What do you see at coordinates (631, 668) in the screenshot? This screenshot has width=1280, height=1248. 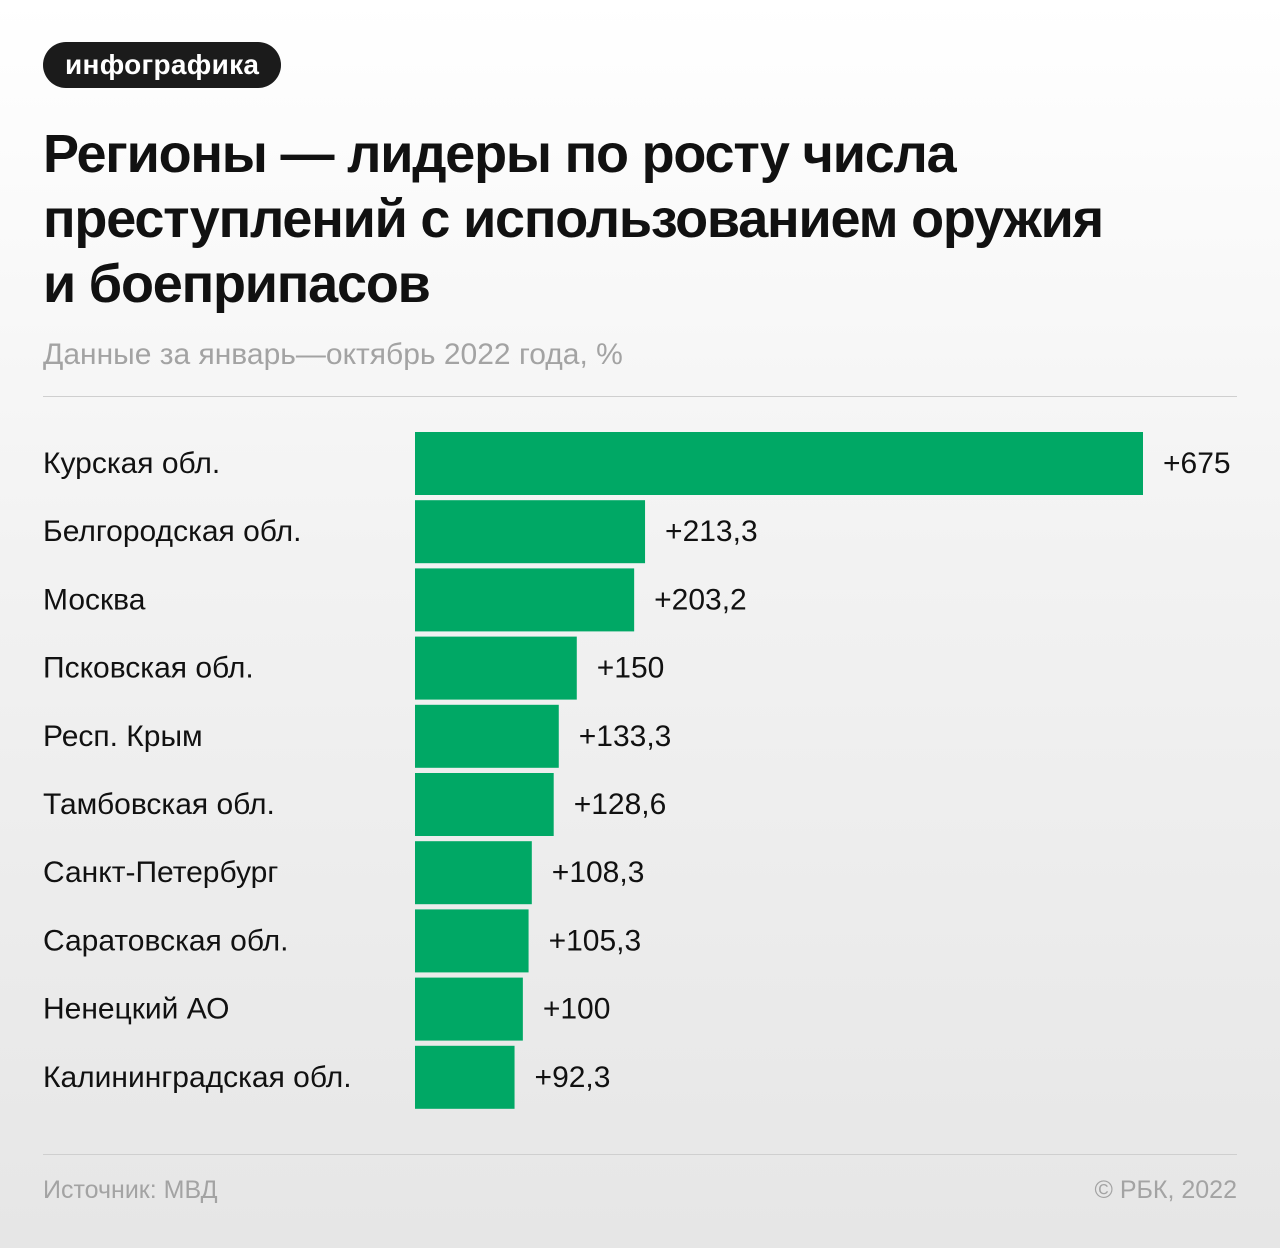 I see `value-label: +150` at bounding box center [631, 668].